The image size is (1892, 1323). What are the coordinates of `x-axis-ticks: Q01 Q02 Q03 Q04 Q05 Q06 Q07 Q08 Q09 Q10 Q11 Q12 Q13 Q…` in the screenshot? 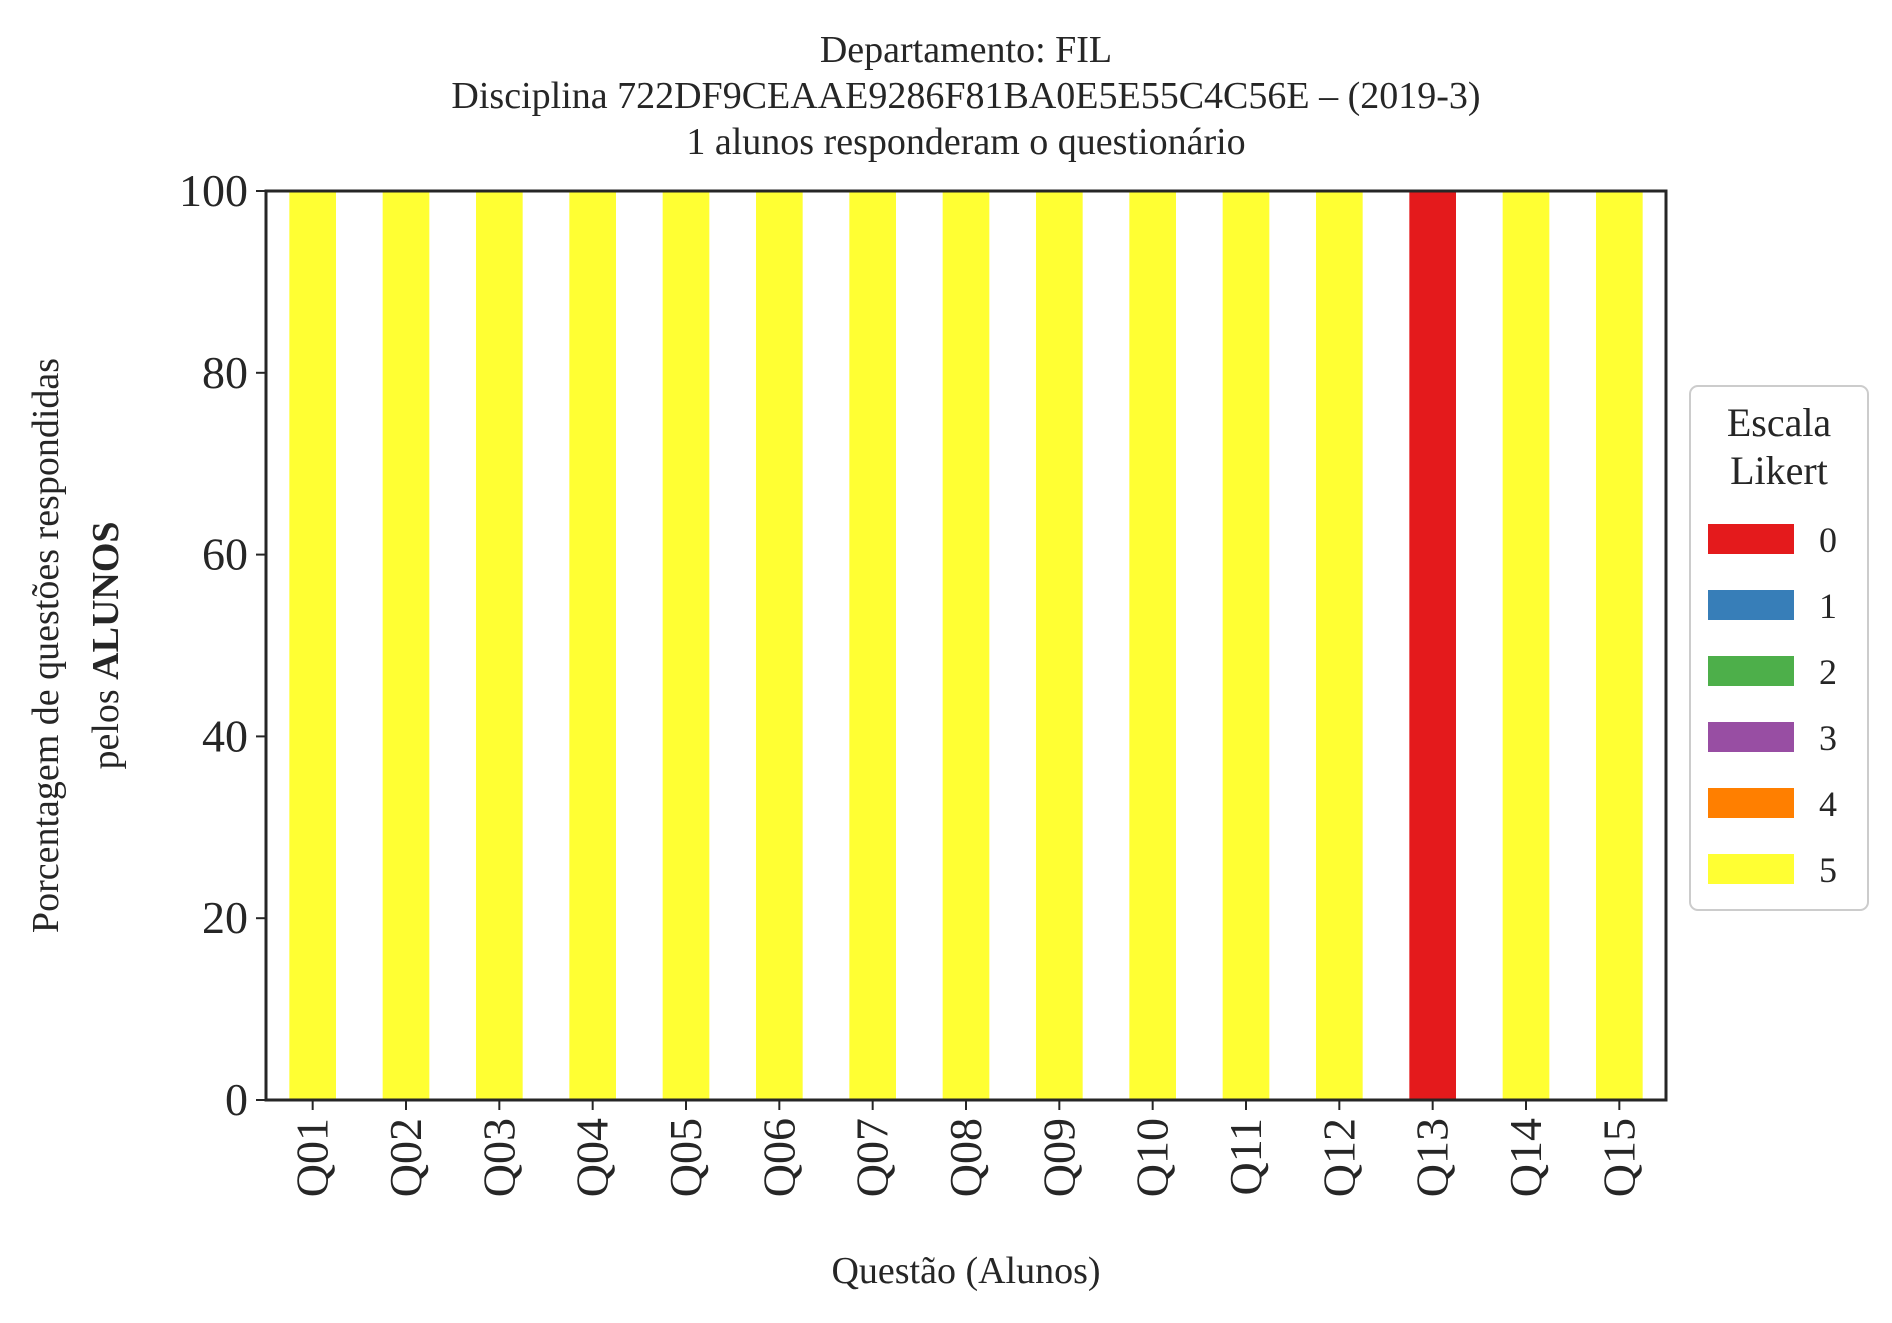 It's located at (965, 1148).